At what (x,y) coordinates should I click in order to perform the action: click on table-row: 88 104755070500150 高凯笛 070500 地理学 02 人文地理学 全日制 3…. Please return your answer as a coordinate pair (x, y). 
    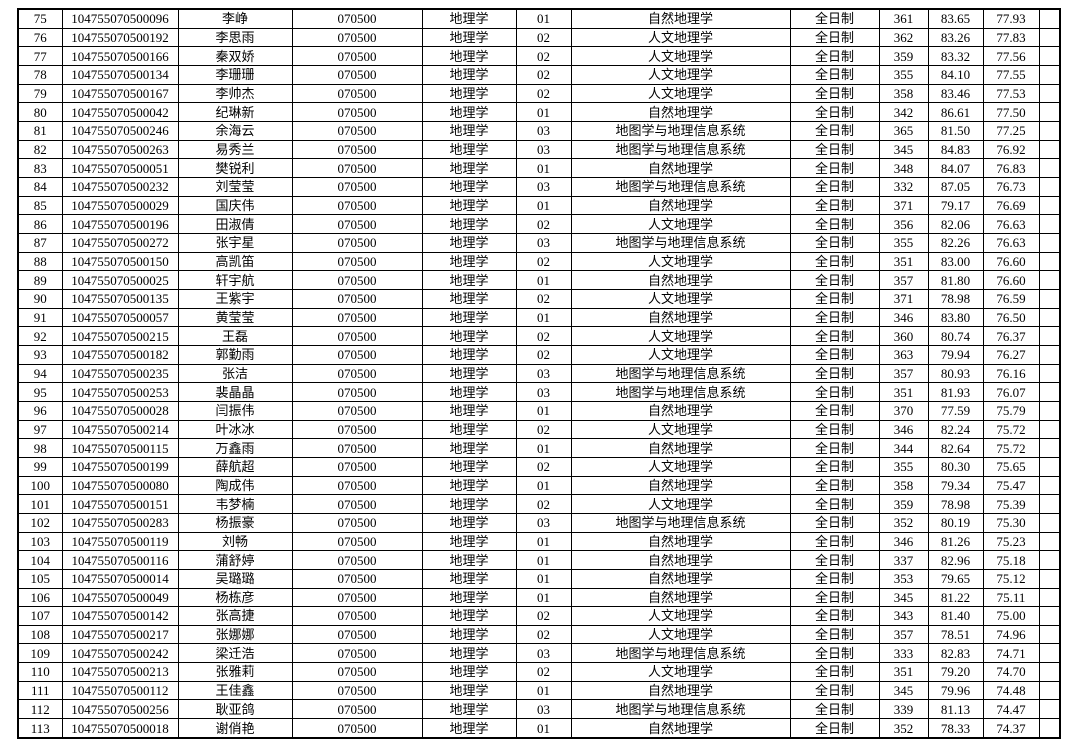
    Looking at the image, I should click on (539, 261).